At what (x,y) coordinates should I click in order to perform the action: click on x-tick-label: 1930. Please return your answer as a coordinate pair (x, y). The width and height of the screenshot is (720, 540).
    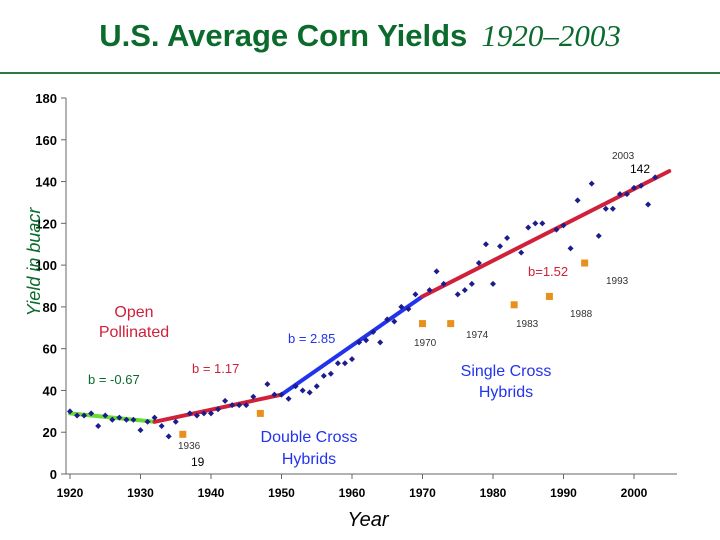
    Looking at the image, I should click on (140, 493).